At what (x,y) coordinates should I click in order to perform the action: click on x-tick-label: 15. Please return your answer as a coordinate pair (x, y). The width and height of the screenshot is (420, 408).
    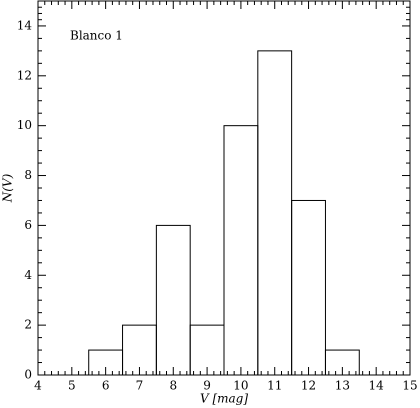
    Looking at the image, I should click on (409, 386).